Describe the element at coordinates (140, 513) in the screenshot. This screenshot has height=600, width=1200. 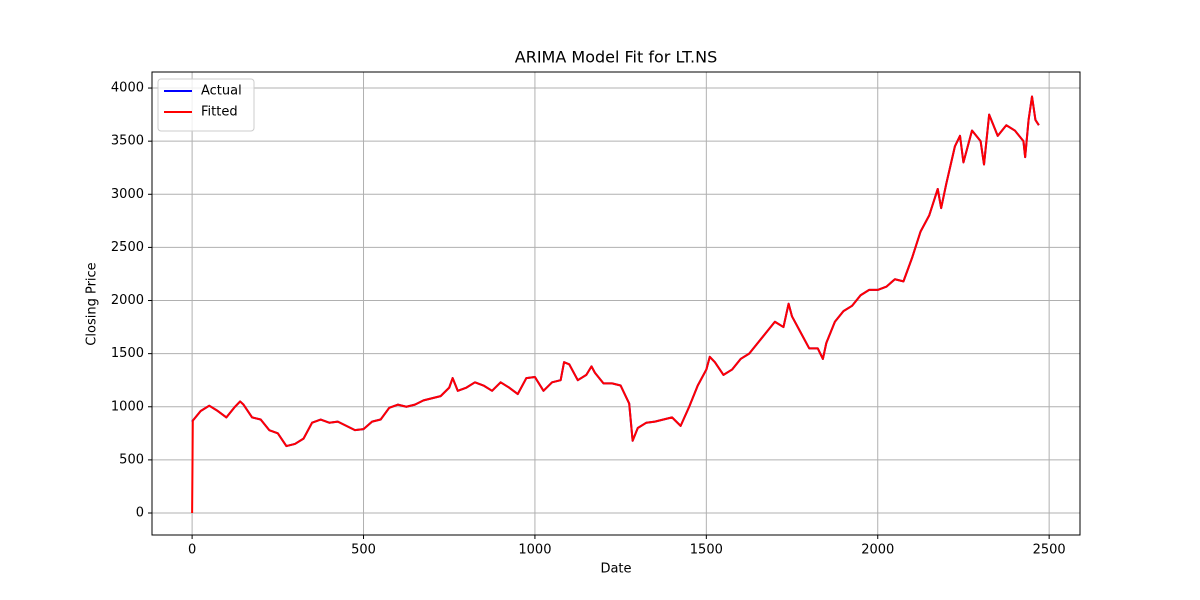
I see `y-tick-label: 0` at that location.